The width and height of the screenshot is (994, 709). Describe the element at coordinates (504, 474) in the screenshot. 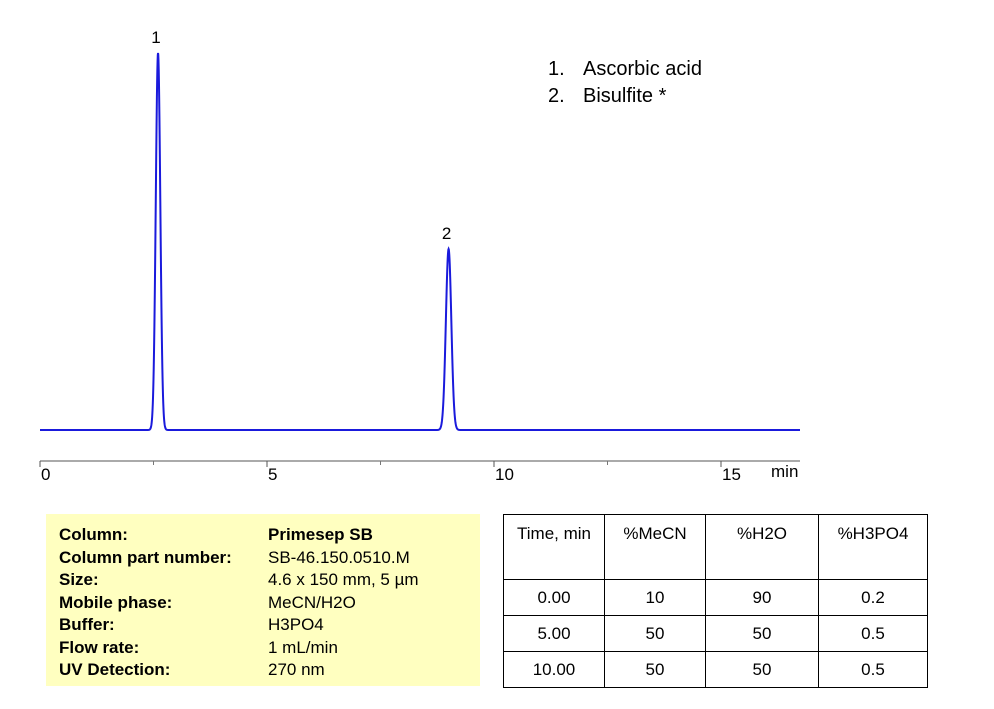

I see `x-tick-label: 10` at that location.